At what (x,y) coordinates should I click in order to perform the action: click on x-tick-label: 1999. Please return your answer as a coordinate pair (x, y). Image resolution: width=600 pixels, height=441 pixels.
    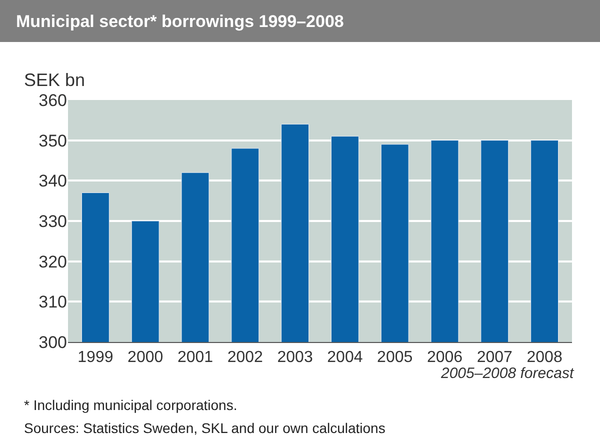
    Looking at the image, I should click on (96, 357).